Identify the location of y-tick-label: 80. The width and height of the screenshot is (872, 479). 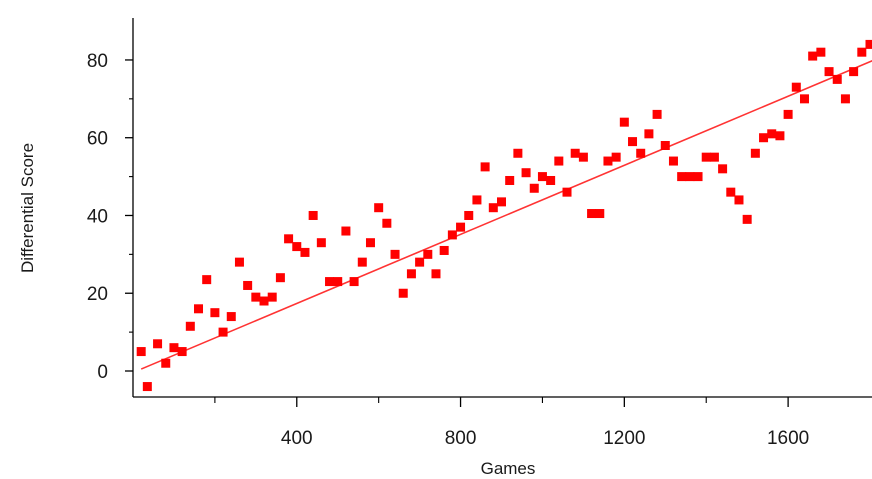
(97, 61).